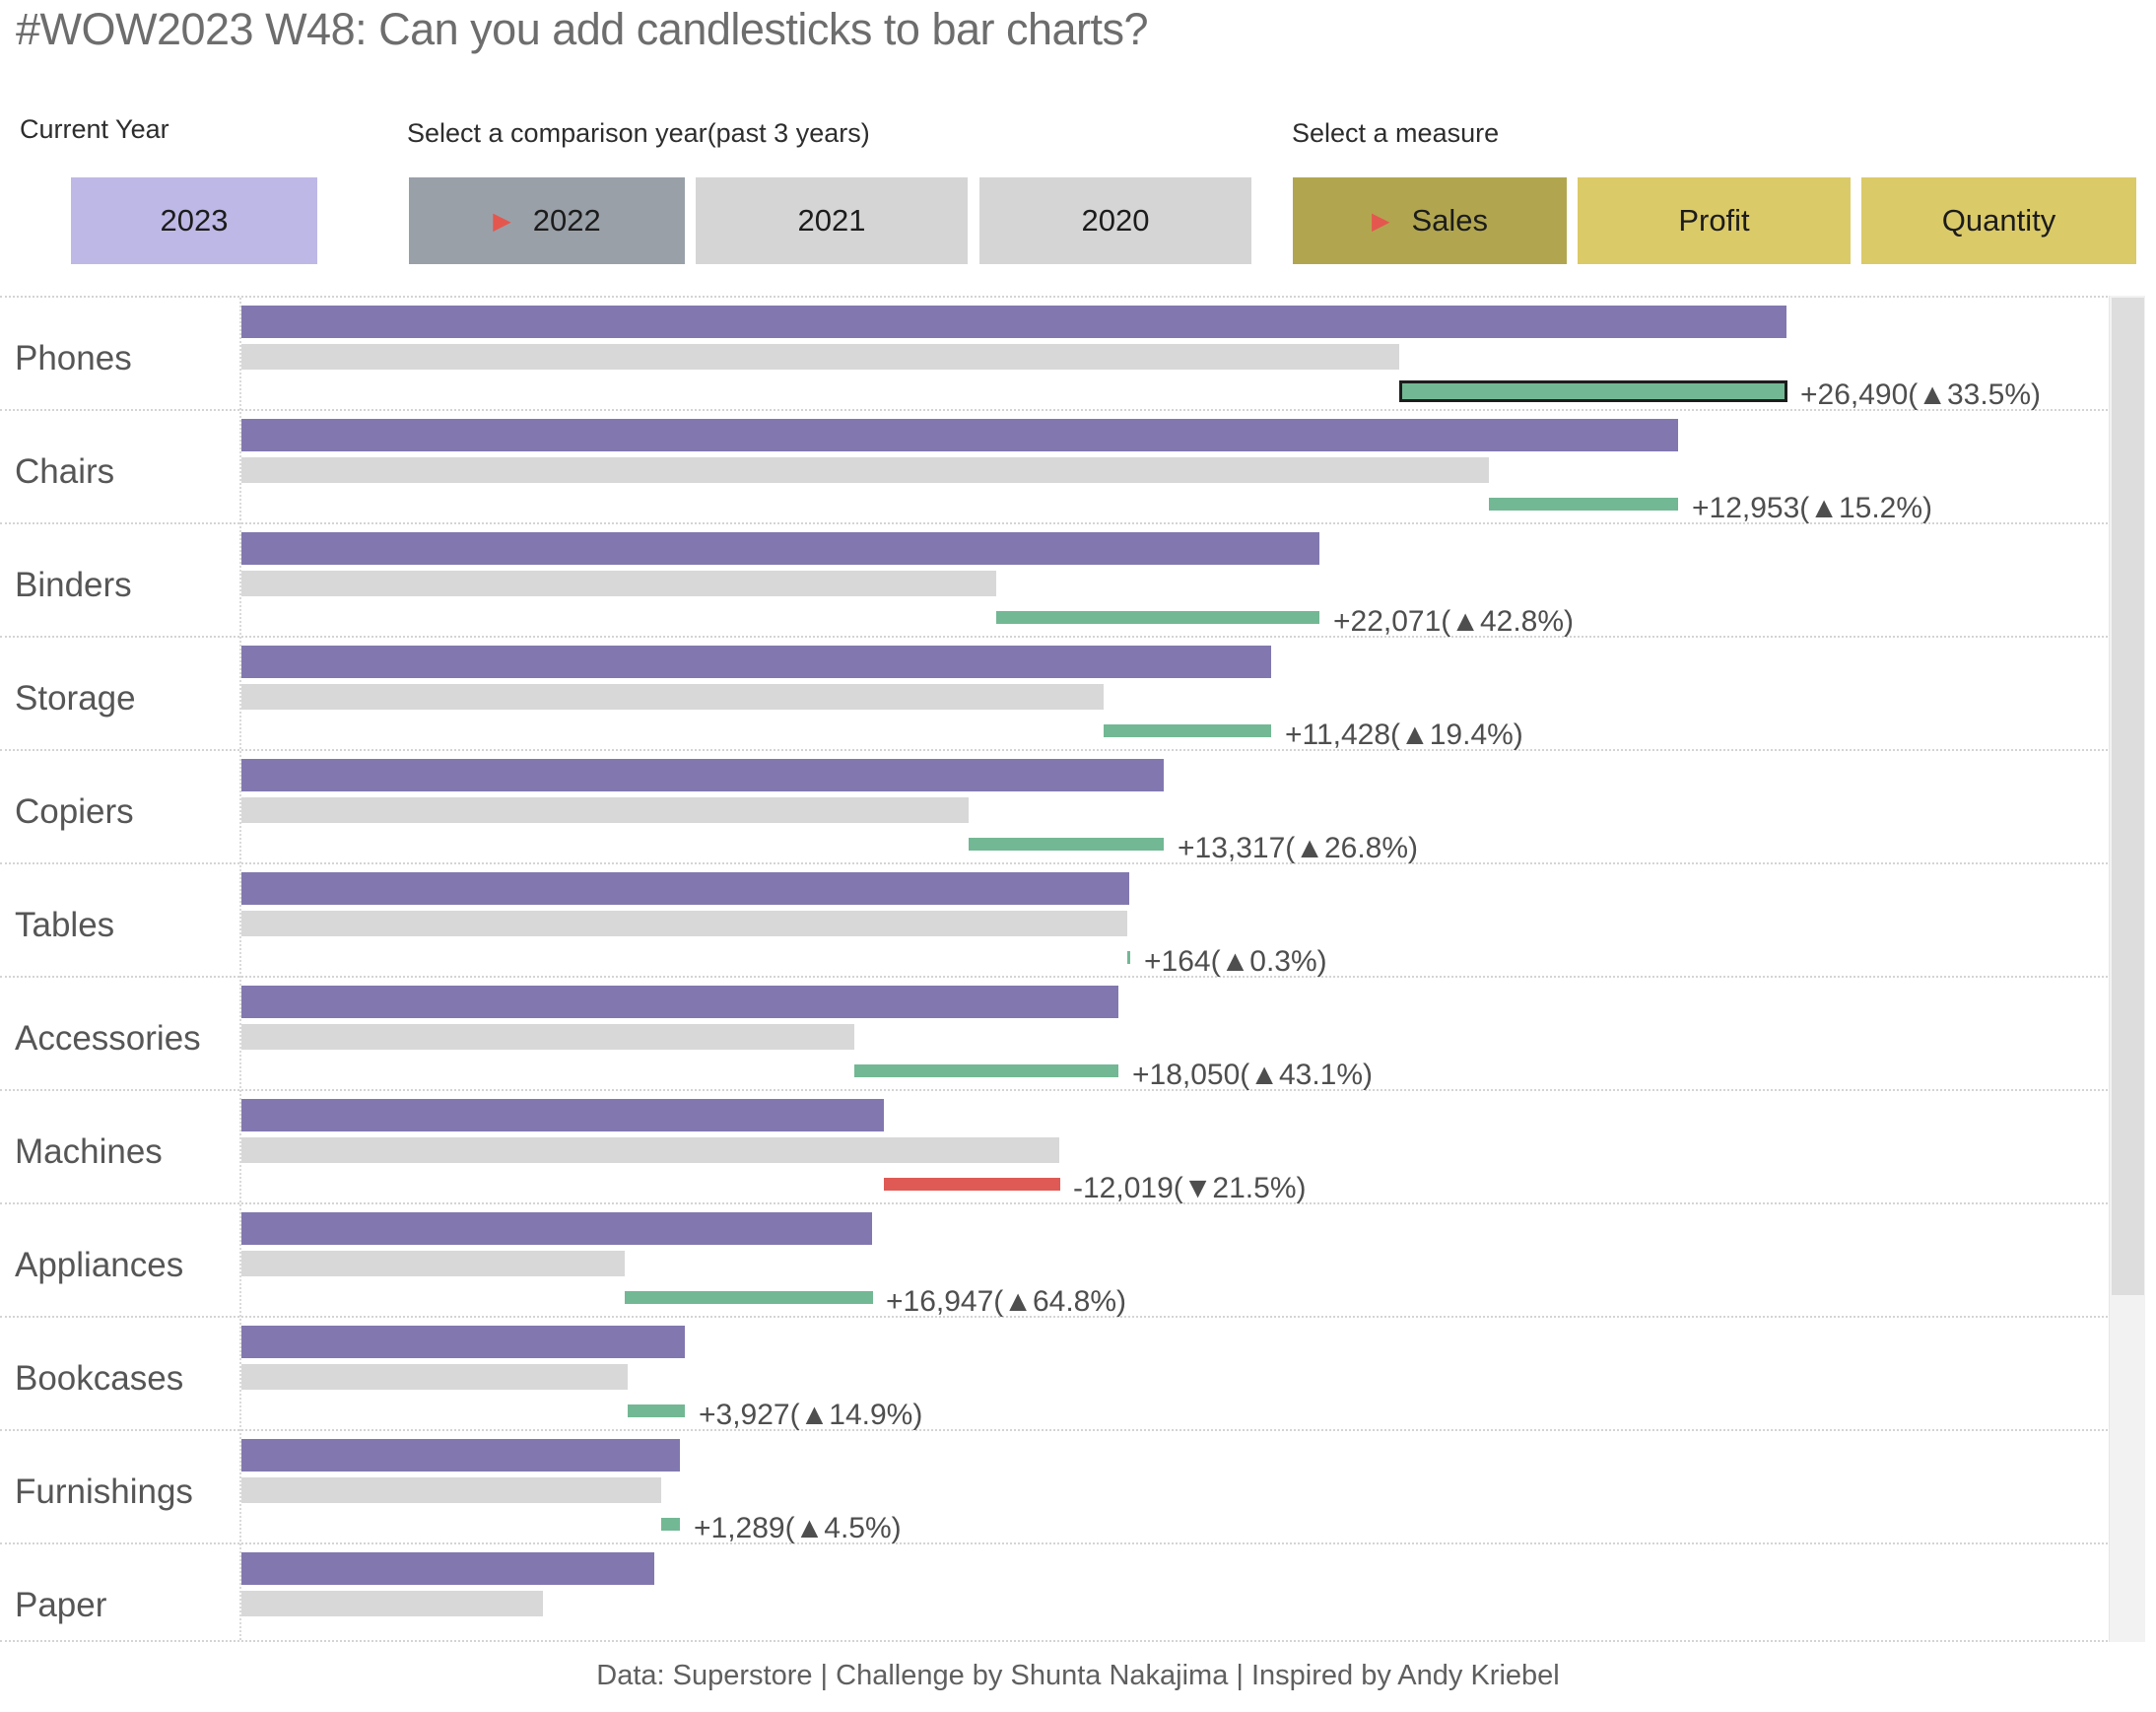 The height and width of the screenshot is (1712, 2156). Describe the element at coordinates (1813, 508) in the screenshot. I see `difference-label: +12,953(▲15.2%)` at that location.